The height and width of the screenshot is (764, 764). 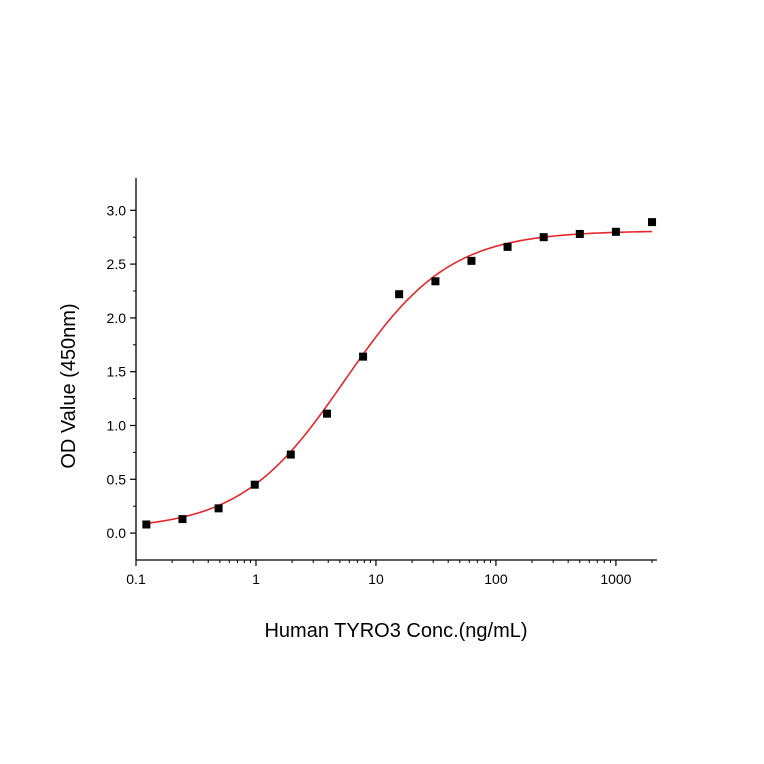 What do you see at coordinates (117, 372) in the screenshot?
I see `y-tick-label: 1.5` at bounding box center [117, 372].